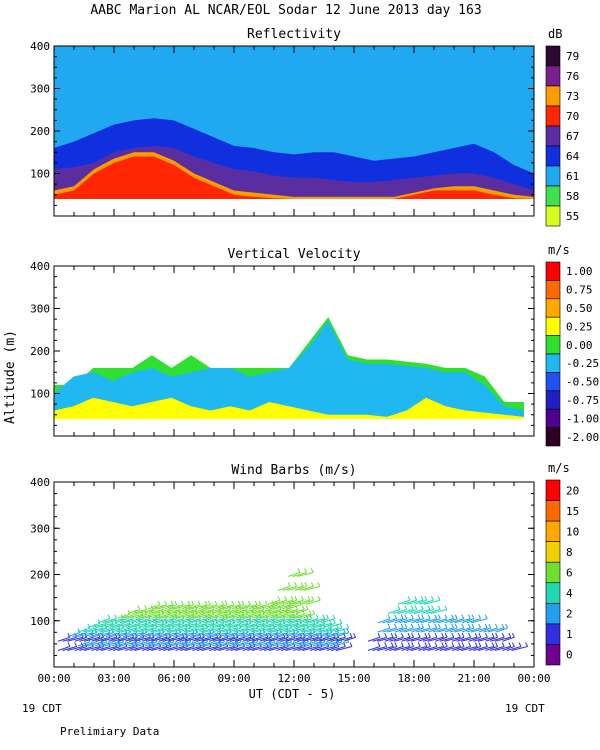 This screenshot has height=750, width=600. What do you see at coordinates (233, 678) in the screenshot?
I see `x-tick-label: 09:00` at bounding box center [233, 678].